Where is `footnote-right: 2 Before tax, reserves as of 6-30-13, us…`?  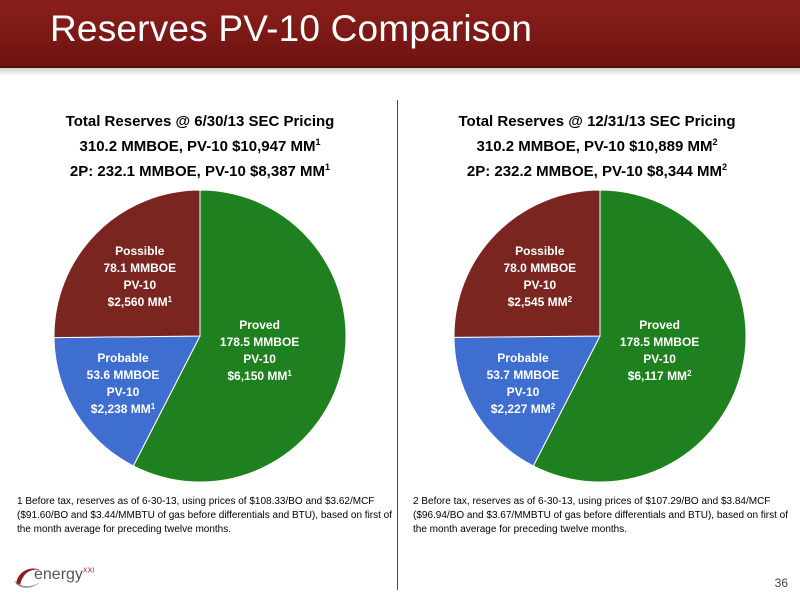 footnote-right: 2 Before tax, reserves as of 6-30-13, us… is located at coordinates (601, 515).